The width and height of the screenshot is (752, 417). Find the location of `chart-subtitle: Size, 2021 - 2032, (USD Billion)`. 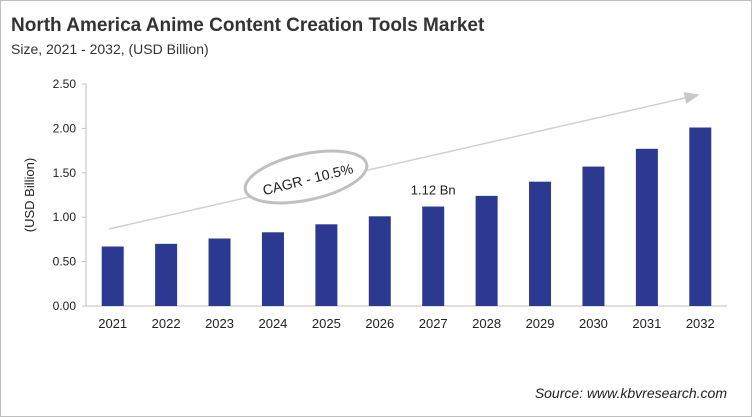

chart-subtitle: Size, 2021 - 2032, (USD Billion) is located at coordinates (110, 49).